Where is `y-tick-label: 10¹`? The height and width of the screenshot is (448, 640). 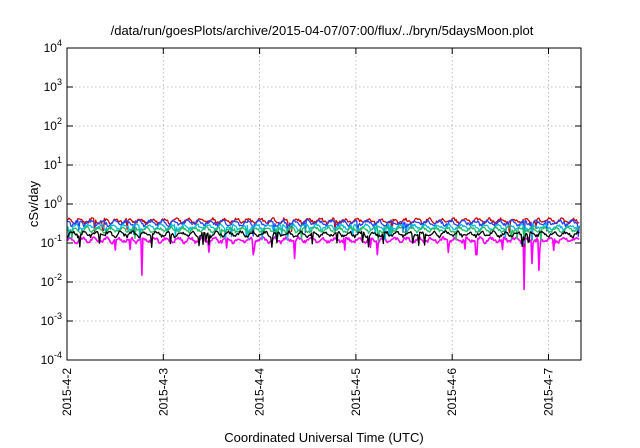
y-tick-label: 10¹ is located at coordinates (53, 163).